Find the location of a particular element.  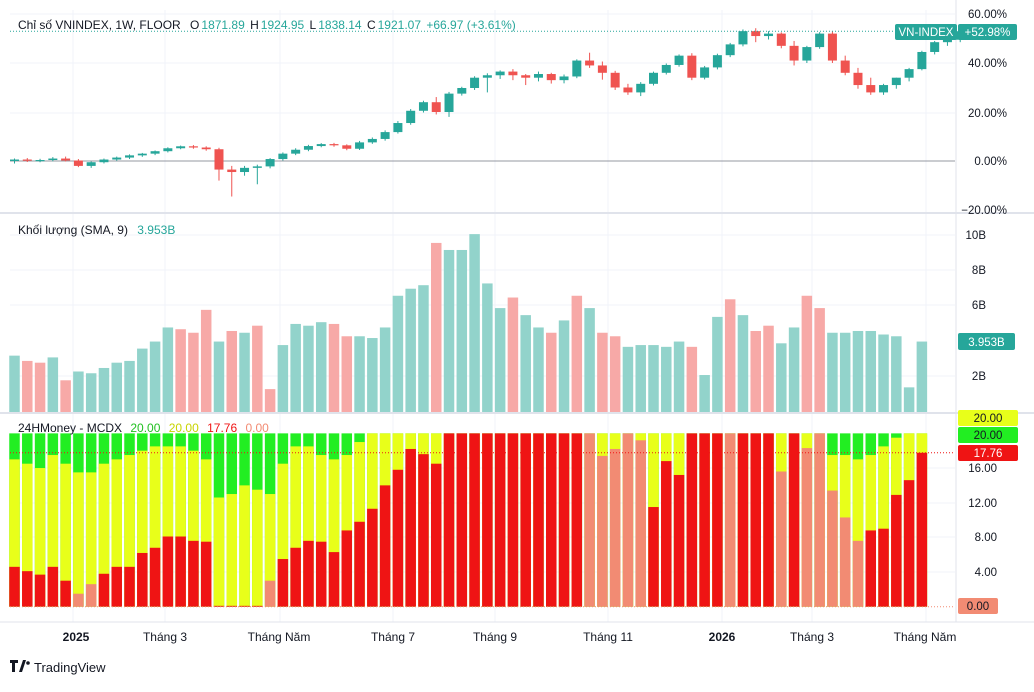

volume-legend-name: Khối lượng (SMA, 9) is located at coordinates (73, 230).